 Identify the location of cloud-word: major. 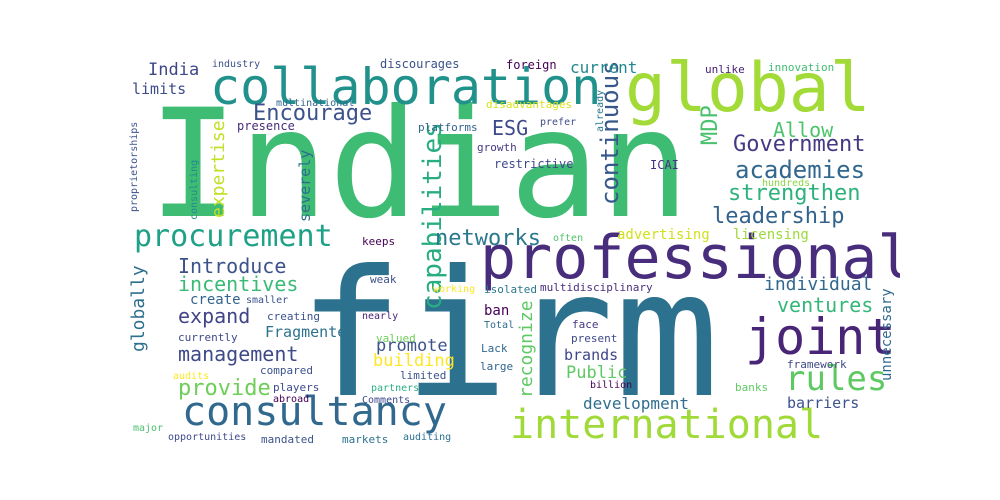
(148, 428).